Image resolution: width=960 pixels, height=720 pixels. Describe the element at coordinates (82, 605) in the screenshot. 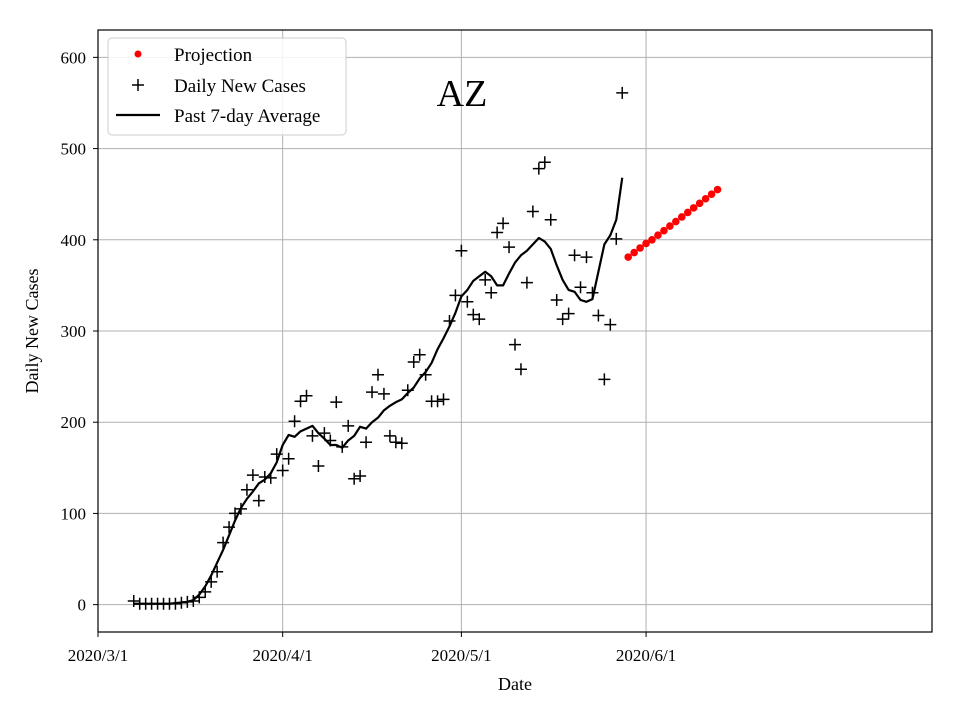

I see `y-tick-label: 0` at that location.